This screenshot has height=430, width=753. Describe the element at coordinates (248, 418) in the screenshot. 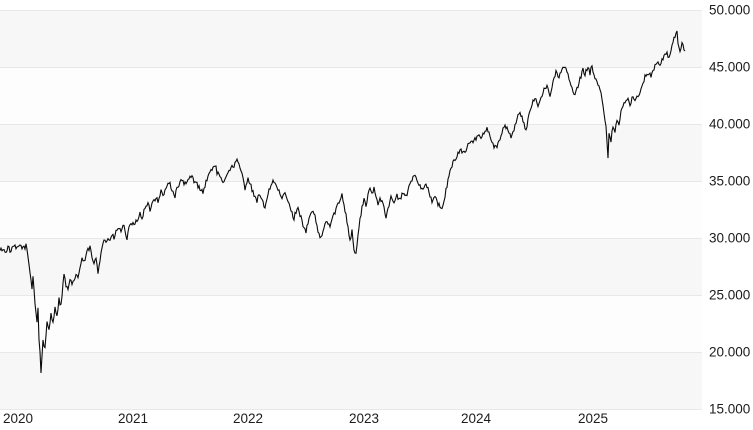

I see `x-axis-label-2022: 2022` at that location.